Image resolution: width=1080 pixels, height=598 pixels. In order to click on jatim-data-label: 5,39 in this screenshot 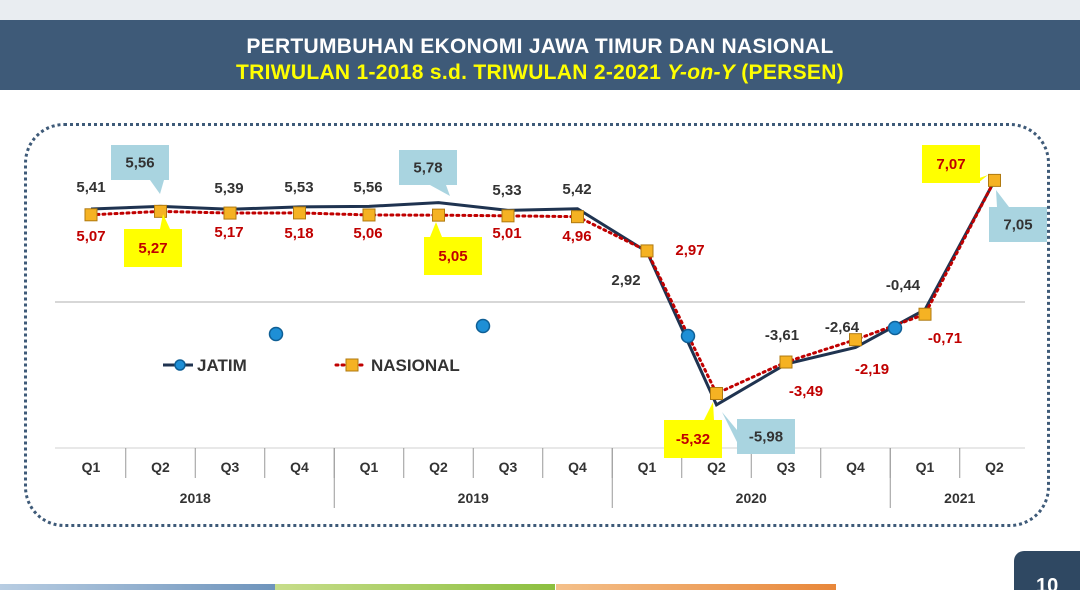, I will do `click(228, 188)`.